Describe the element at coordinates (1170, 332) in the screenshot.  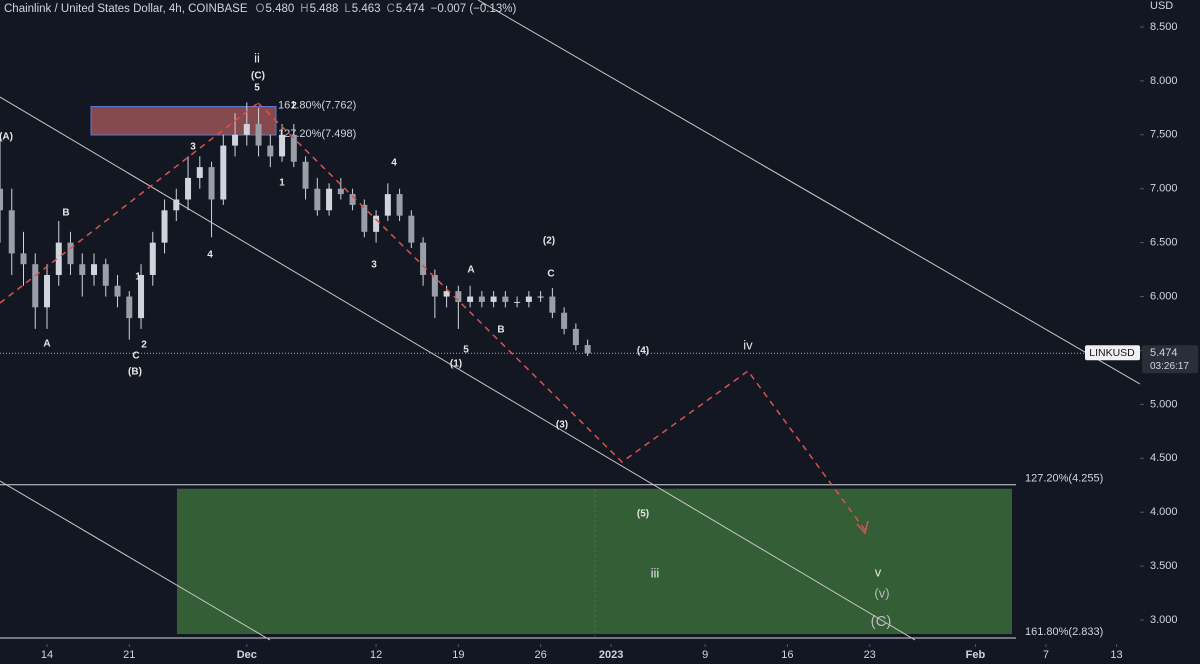
I see `price-axis` at that location.